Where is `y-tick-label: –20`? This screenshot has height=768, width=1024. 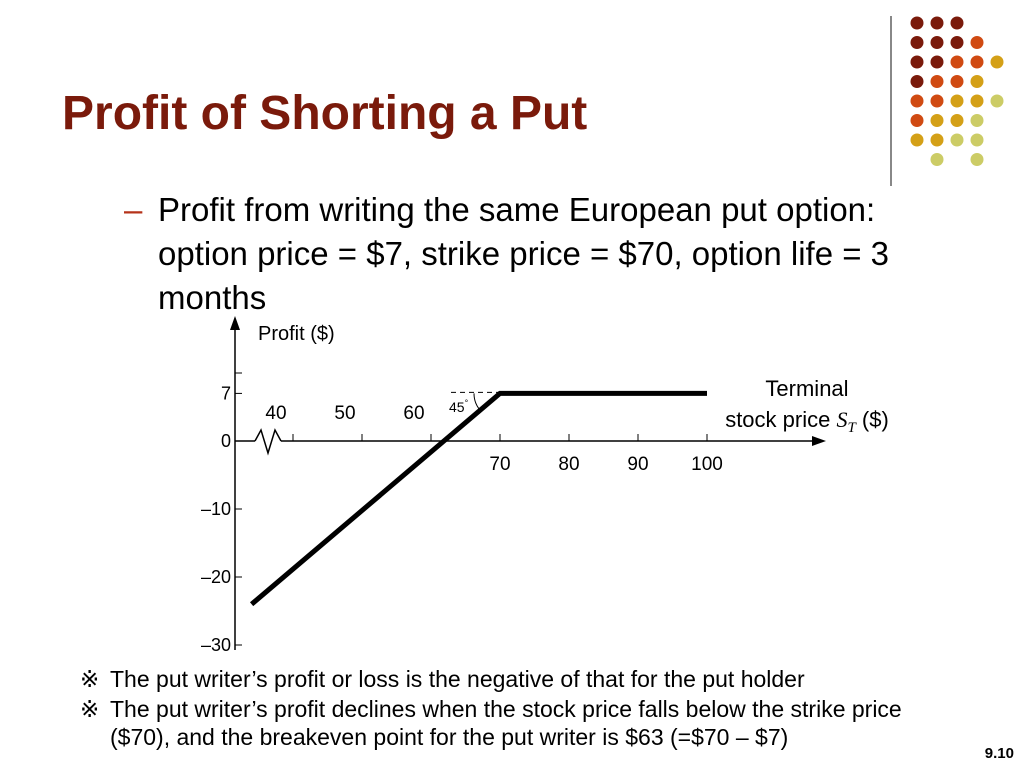 y-tick-label: –20 is located at coordinates (216, 577).